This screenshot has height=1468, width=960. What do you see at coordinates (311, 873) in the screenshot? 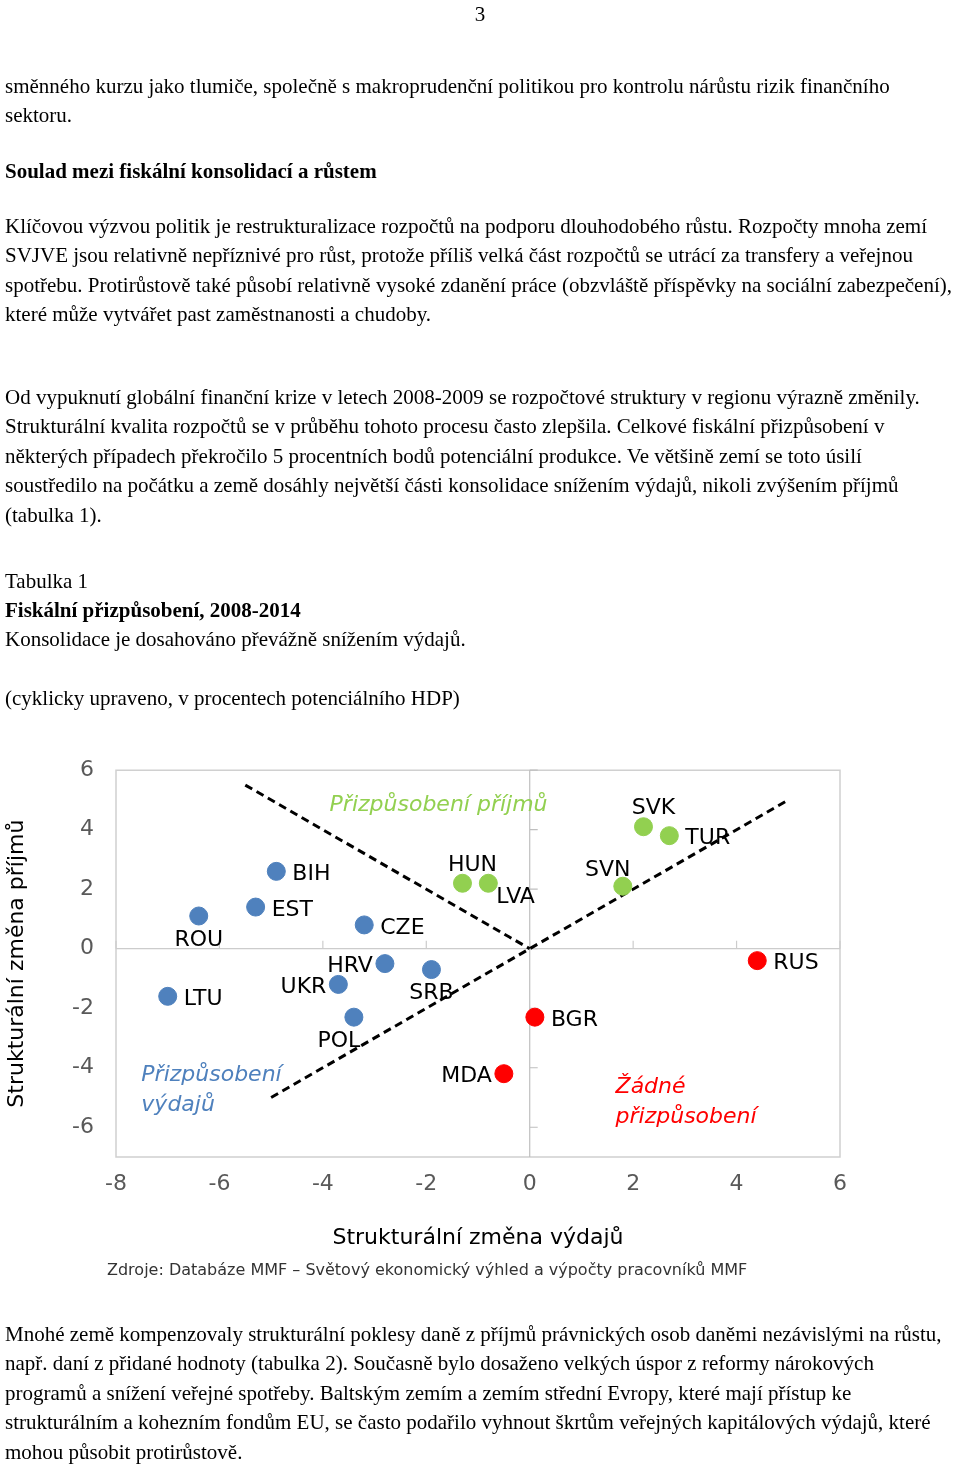
I see `data-label: BIH` at bounding box center [311, 873].